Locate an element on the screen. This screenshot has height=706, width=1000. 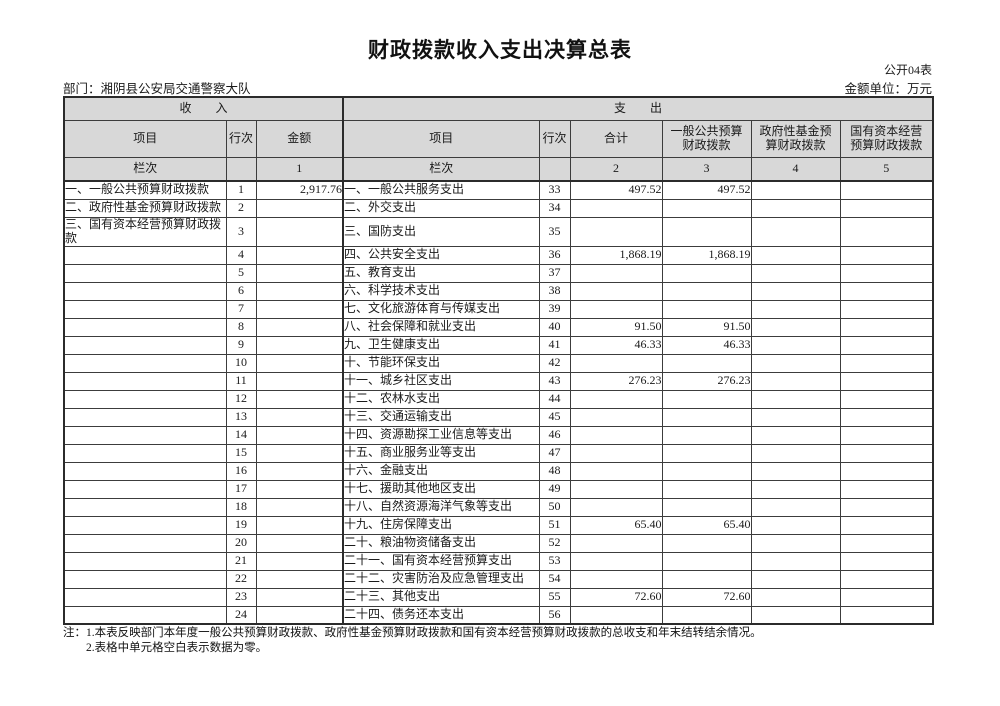
column-header-col-5: 合计 is located at coordinates (616, 138).